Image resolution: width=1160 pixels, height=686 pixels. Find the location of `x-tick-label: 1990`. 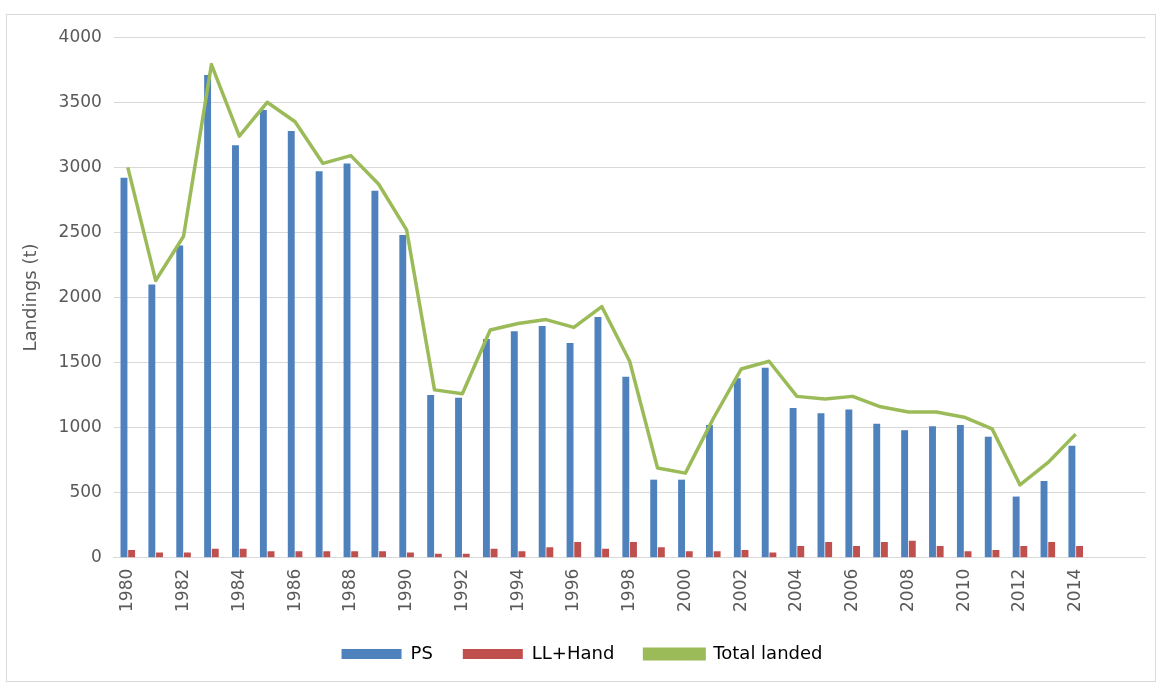

x-tick-label: 1990 is located at coordinates (405, 590).